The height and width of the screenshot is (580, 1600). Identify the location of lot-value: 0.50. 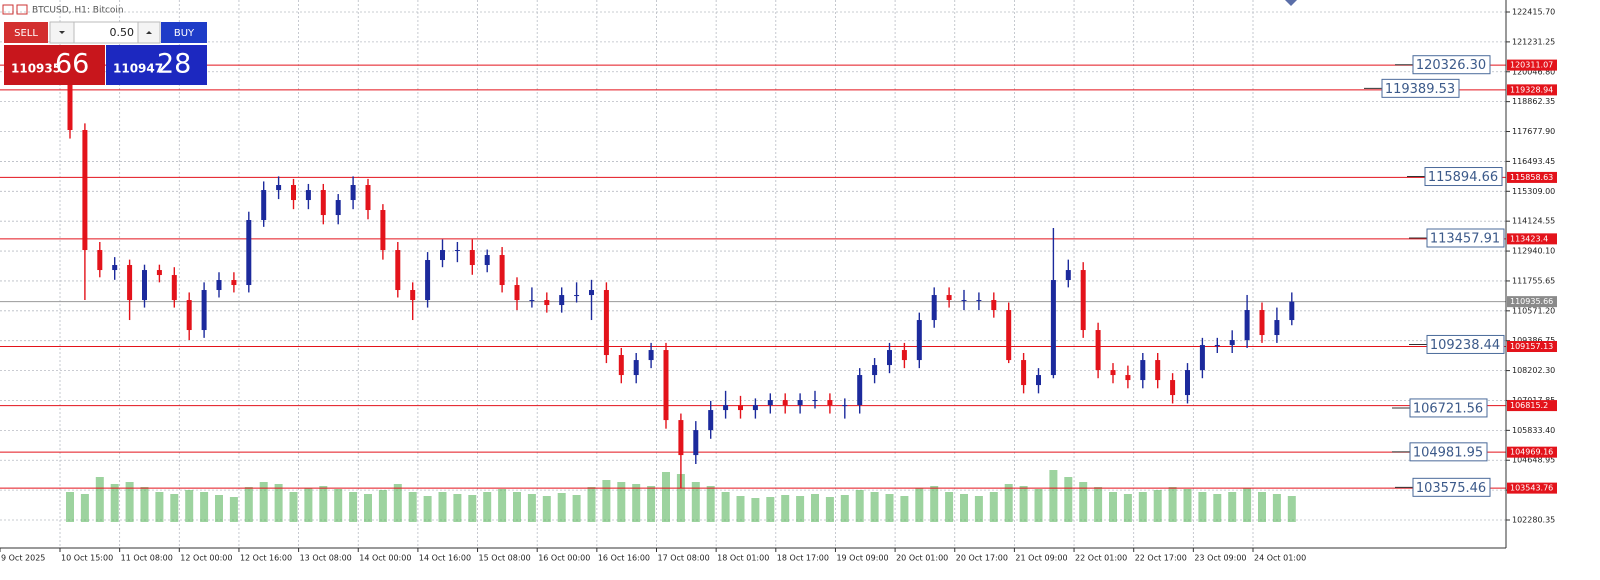
(122, 32).